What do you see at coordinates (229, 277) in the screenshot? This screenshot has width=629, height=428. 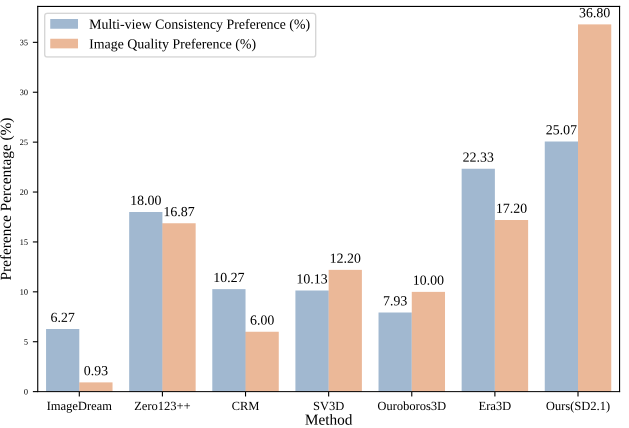 I see `data-label: 10.27` at bounding box center [229, 277].